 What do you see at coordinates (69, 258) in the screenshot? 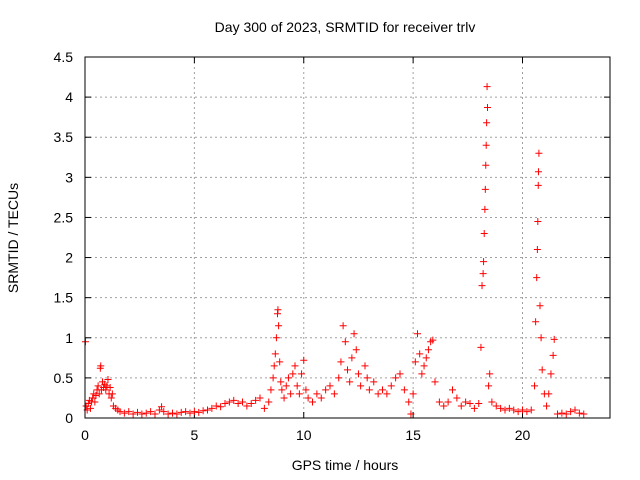
I see `y-tick-label: 2` at bounding box center [69, 258].